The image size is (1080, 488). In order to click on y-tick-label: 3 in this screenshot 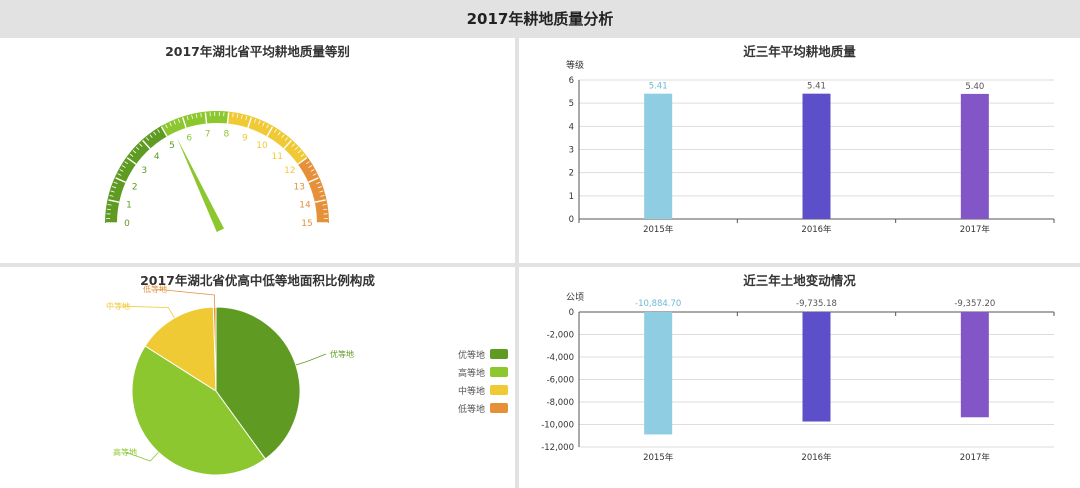, I will do `click(571, 151)`.